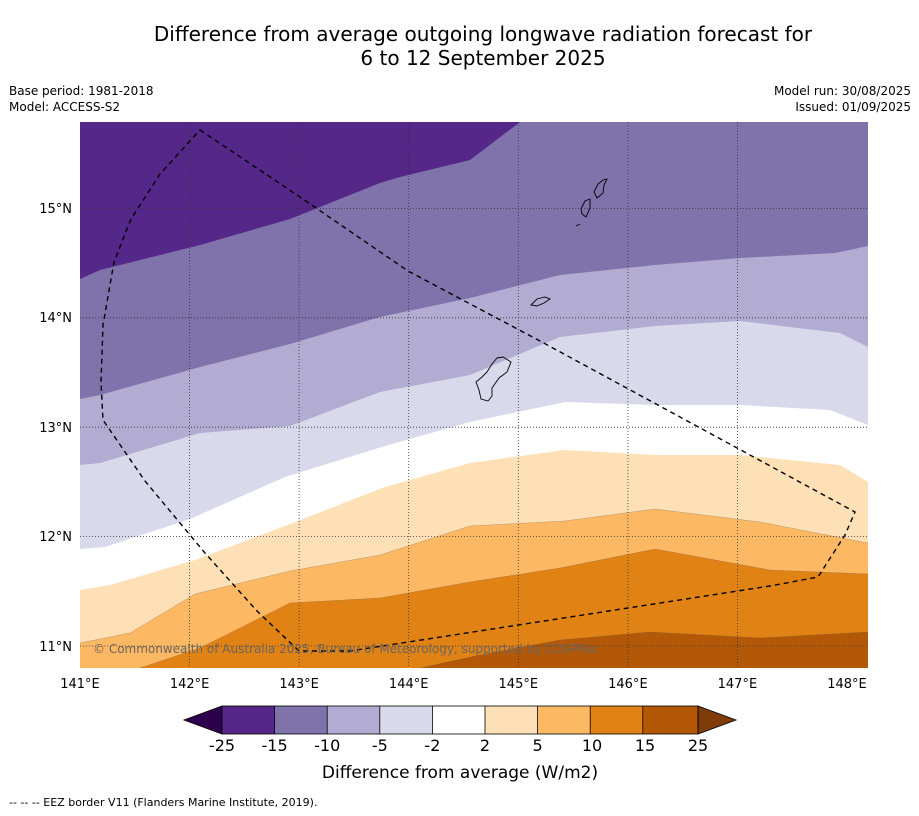 The image size is (919, 816). What do you see at coordinates (55, 647) in the screenshot?
I see `lat-tick-11: 11°N` at bounding box center [55, 647].